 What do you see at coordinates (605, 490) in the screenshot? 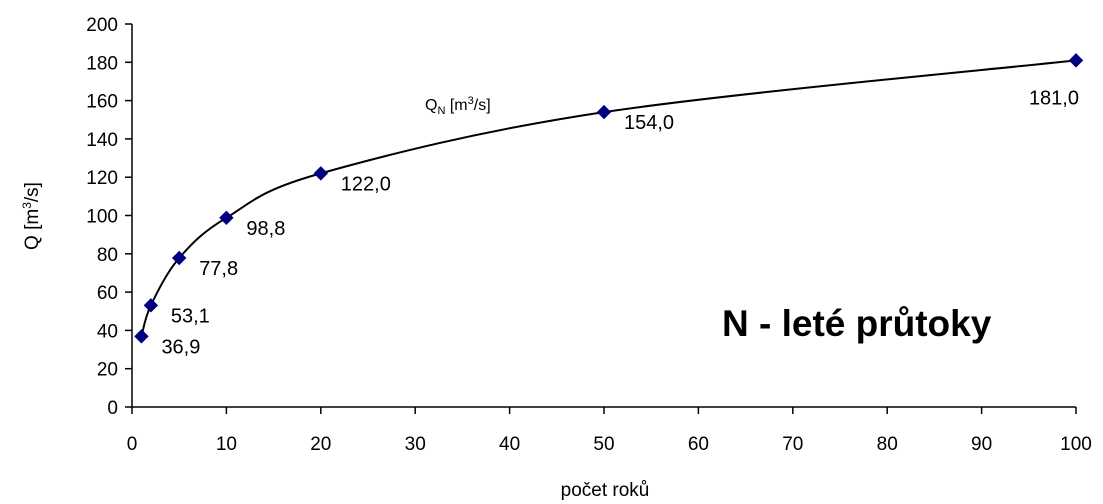
I see `x-axis-title: počet roků` at bounding box center [605, 490].